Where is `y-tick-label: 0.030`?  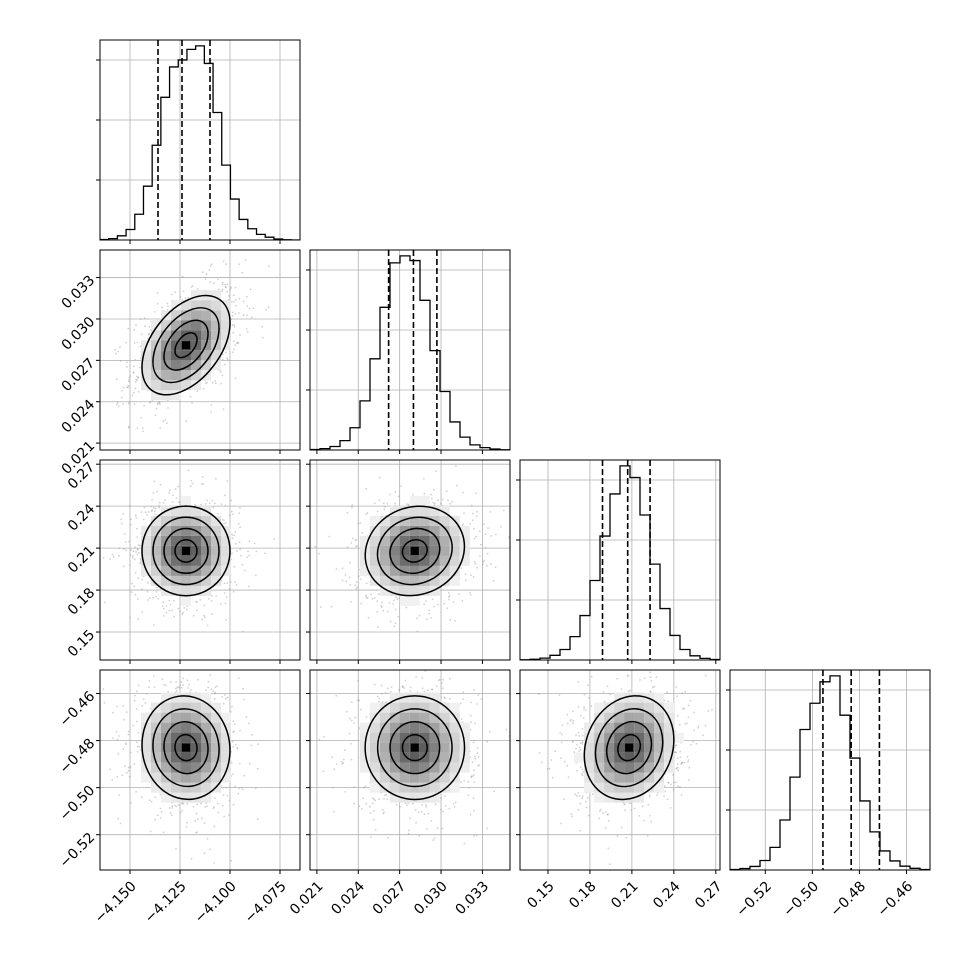 y-tick-label: 0.030 is located at coordinates (79, 334).